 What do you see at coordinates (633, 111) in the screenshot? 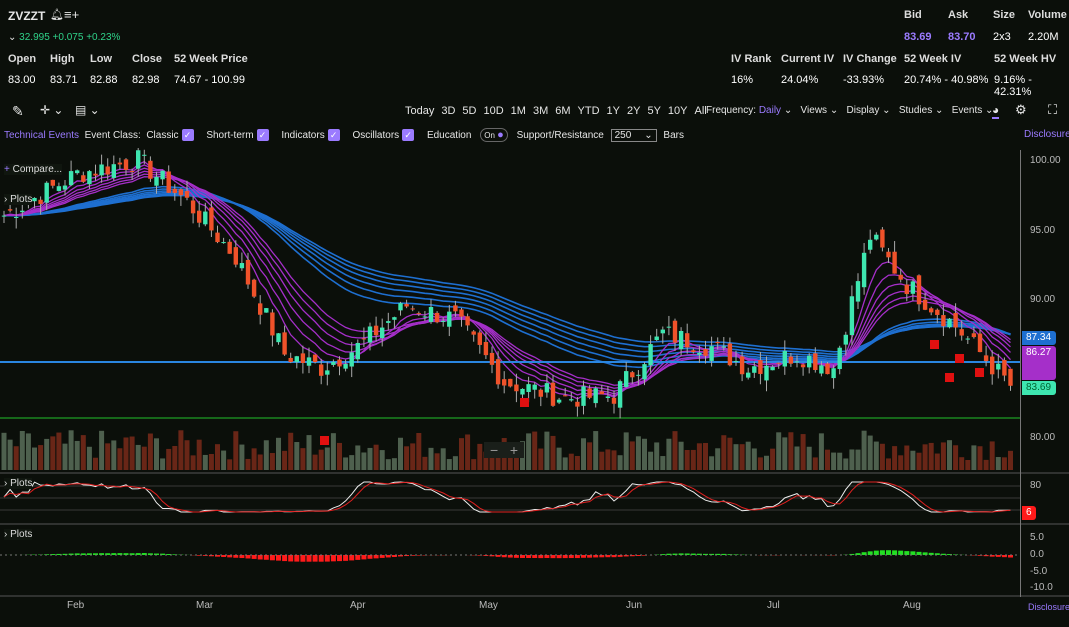
I see `range-2y: 2Y` at bounding box center [633, 111].